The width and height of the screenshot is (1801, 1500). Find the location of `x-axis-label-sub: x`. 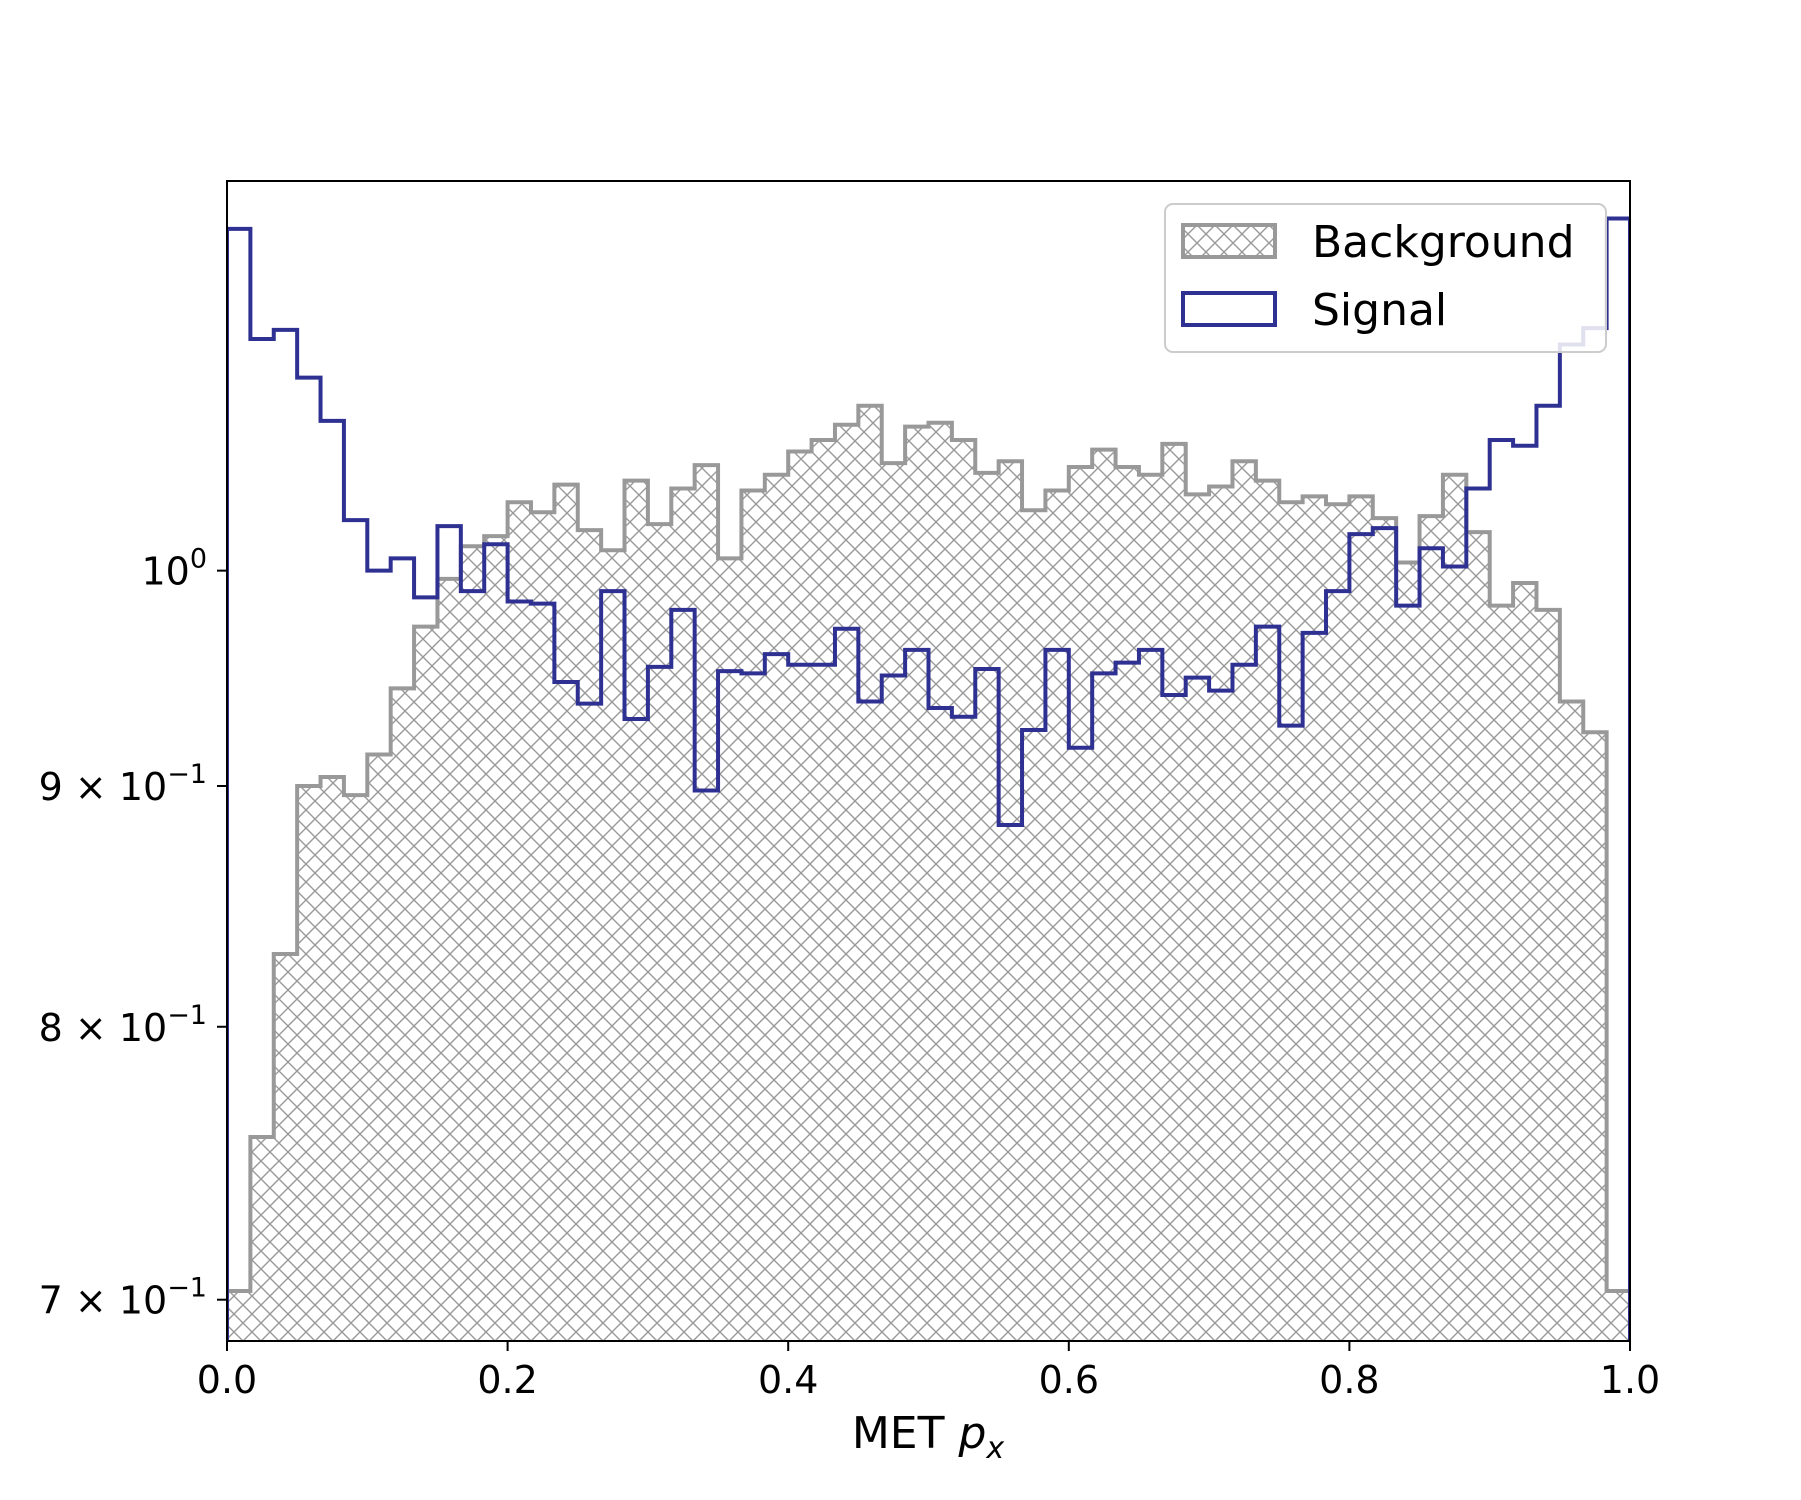

x-axis-label-sub: x is located at coordinates (994, 1448).